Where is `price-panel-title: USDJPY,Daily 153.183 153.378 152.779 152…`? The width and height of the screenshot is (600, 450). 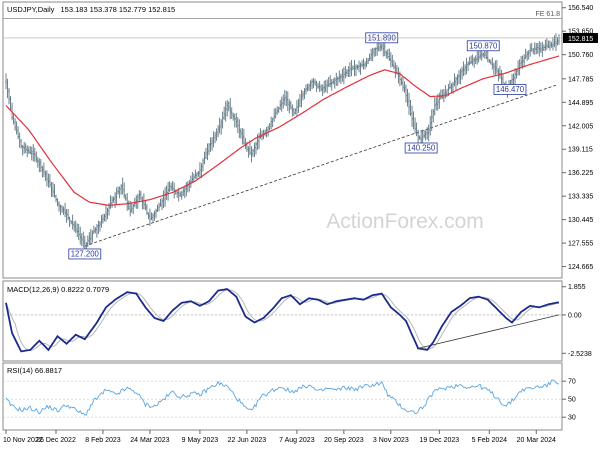 price-panel-title: USDJPY,Daily 153.183 153.378 152.779 152… is located at coordinates (91, 9).